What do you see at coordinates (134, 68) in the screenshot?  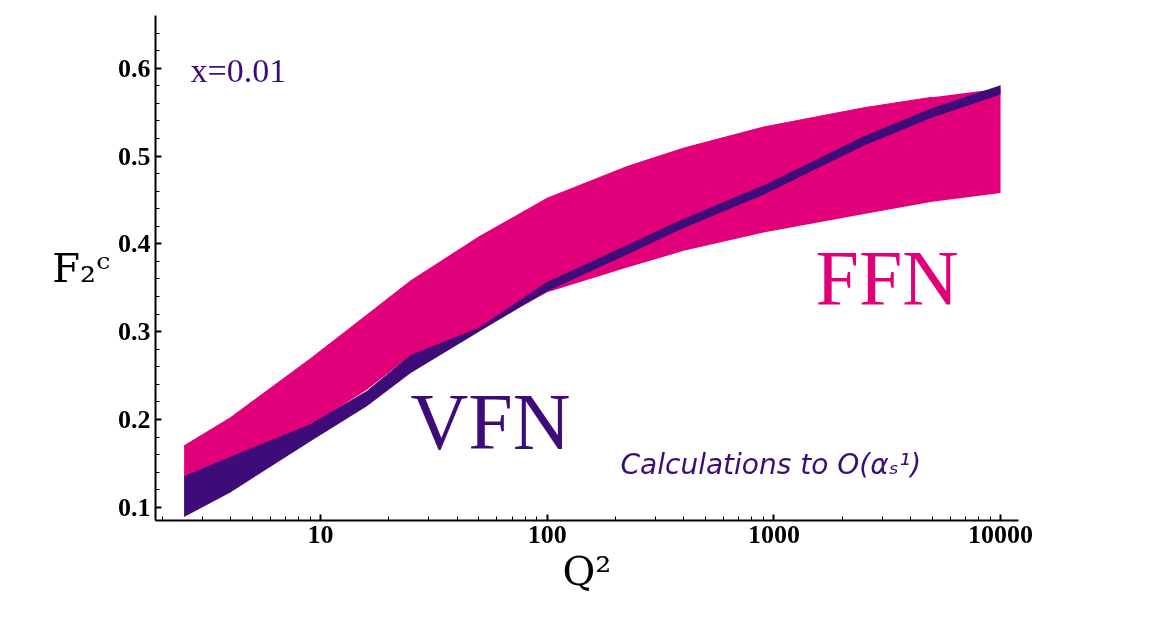 I see `y-tick-label: 0.6` at bounding box center [134, 68].